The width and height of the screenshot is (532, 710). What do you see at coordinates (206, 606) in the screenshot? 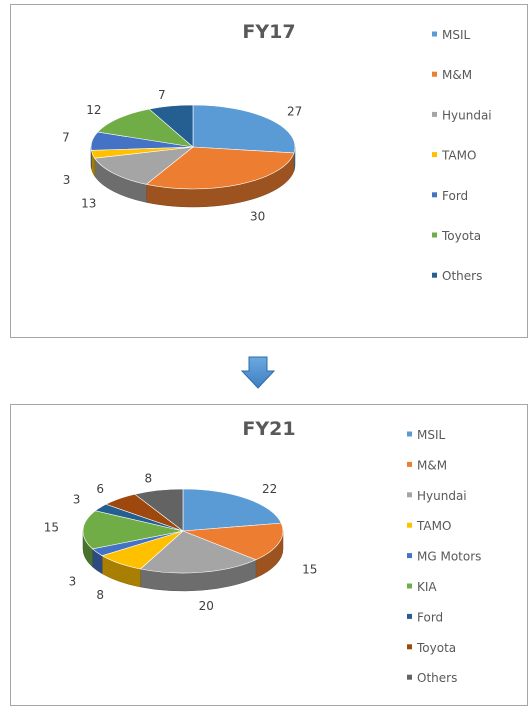
I see `data-label: 20` at bounding box center [206, 606].